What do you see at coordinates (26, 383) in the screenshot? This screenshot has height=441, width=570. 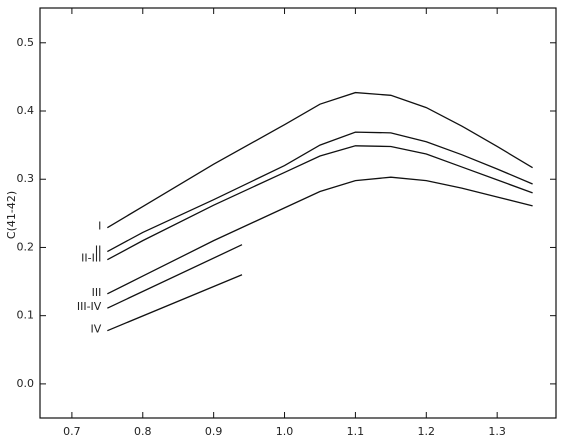 I see `y-tick-label: 0.0` at bounding box center [26, 383].